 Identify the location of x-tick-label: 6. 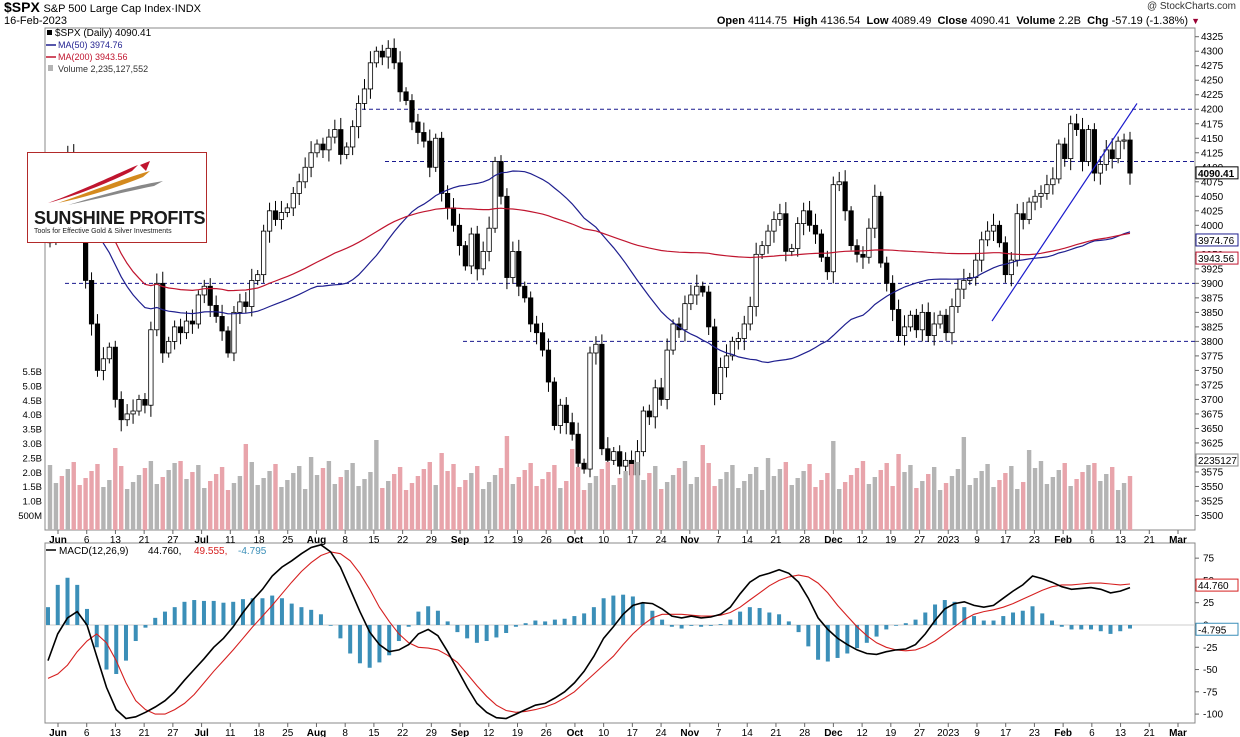
(1092, 540).